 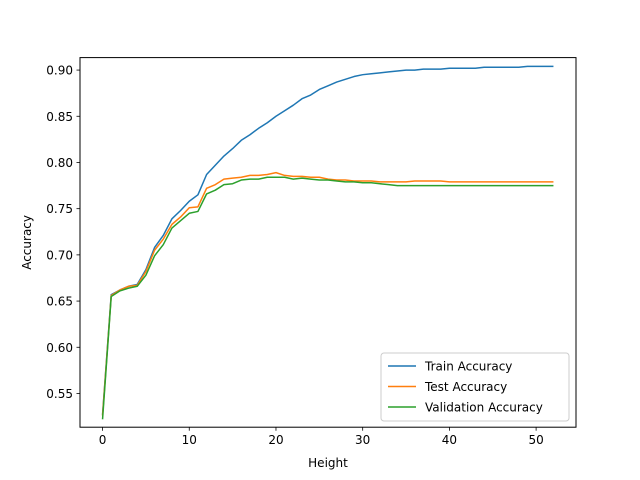 I want to click on y-axis-title: Accuracy, so click(x=27, y=242).